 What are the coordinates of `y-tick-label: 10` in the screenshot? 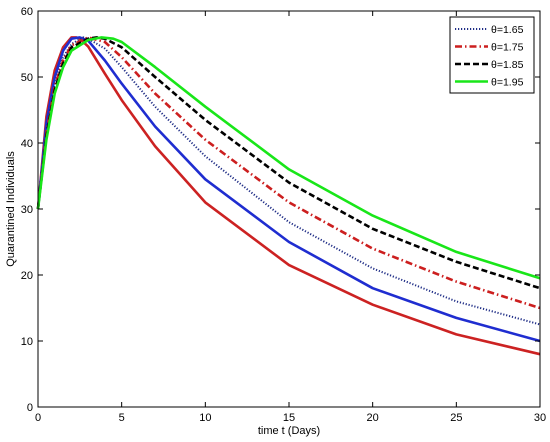 It's located at (27, 342).